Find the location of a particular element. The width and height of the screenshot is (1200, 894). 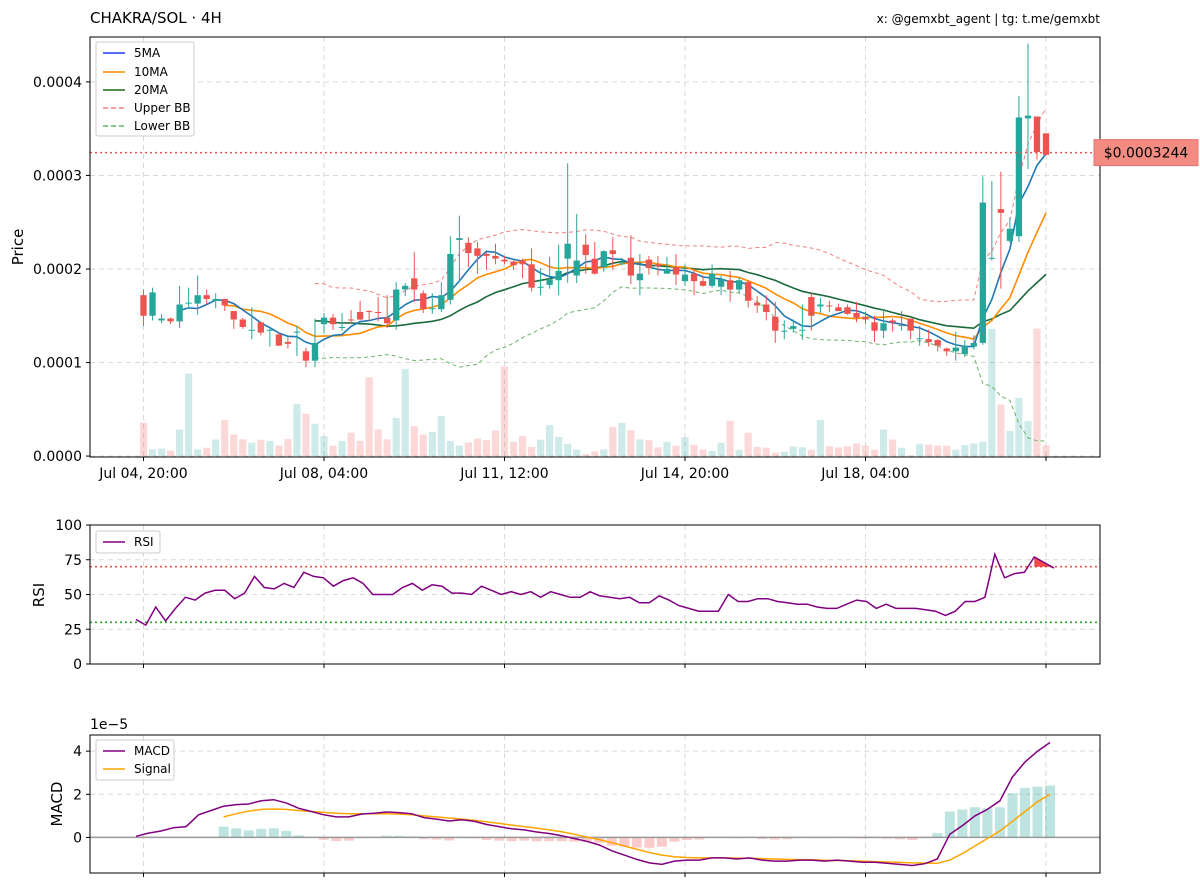

price-y-tick-label: 0.0002 is located at coordinates (57, 270).